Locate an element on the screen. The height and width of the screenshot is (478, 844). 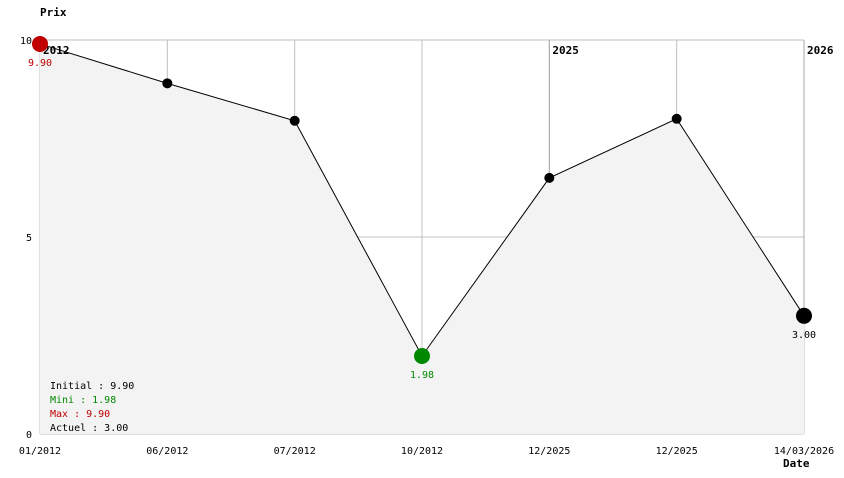
point-value-label: 9.90 is located at coordinates (40, 63).